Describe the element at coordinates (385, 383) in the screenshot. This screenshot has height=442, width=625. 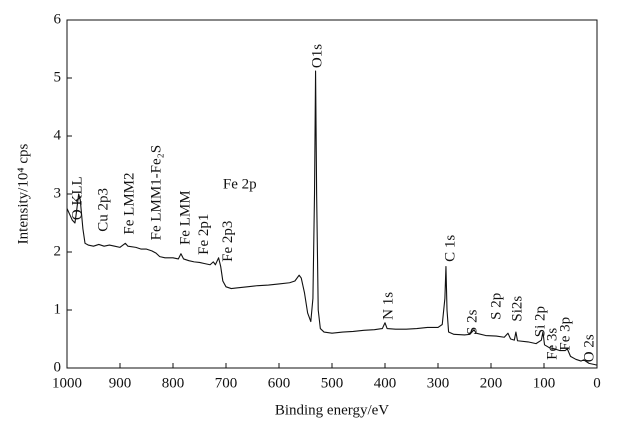
I see `x-tick-label: 400` at that location.